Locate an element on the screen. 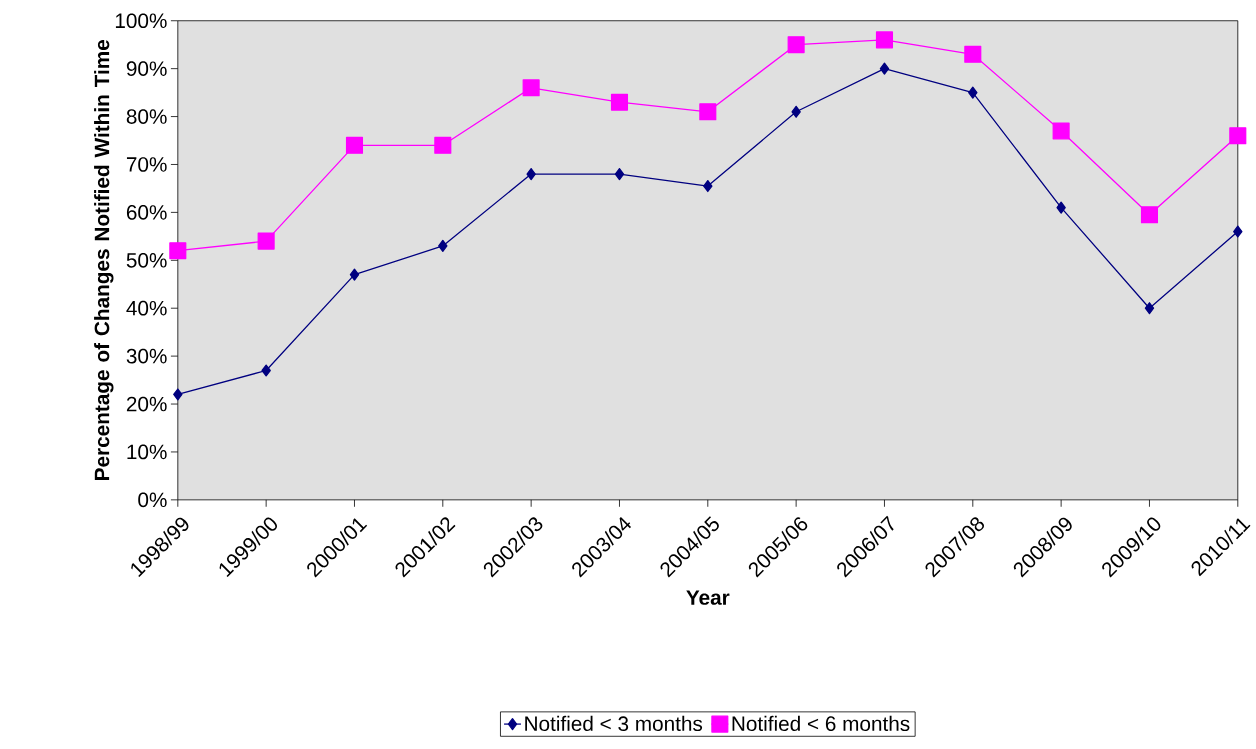 Image resolution: width=1256 pixels, height=749 pixels. y-axis-title: Percentage of Changes Notified Within Time is located at coordinates (104, 260).